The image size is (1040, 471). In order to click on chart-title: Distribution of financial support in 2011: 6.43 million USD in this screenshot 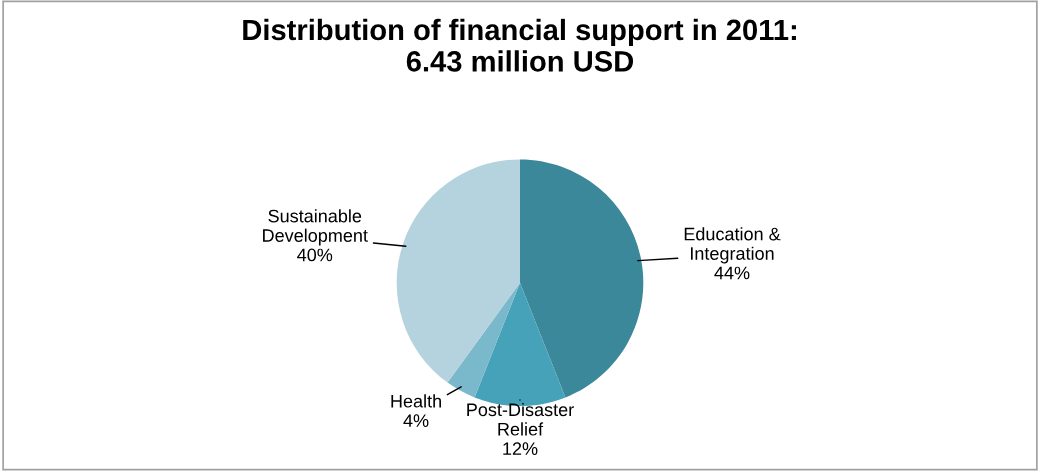, I will do `click(519, 45)`.